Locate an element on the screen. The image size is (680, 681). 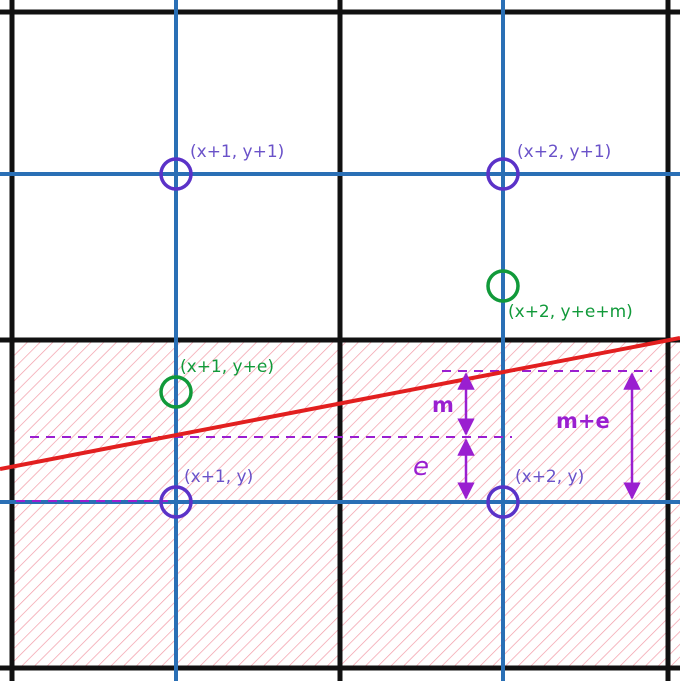
point-x2-yem-icon is located at coordinates (503, 286).